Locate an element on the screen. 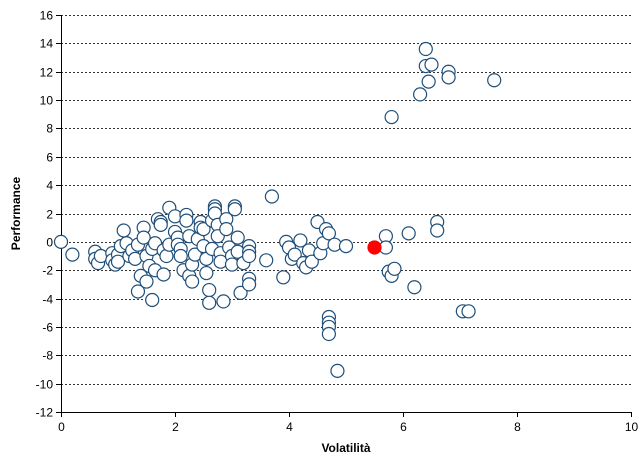 Image resolution: width=639 pixels, height=457 pixels. y-tick-label: 8 is located at coordinates (49, 129).